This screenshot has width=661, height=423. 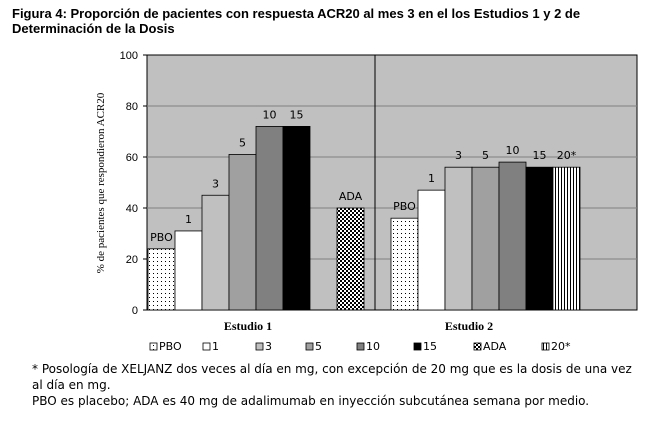 What do you see at coordinates (132, 209) in the screenshot?
I see `y-tick-label: 40` at bounding box center [132, 209].